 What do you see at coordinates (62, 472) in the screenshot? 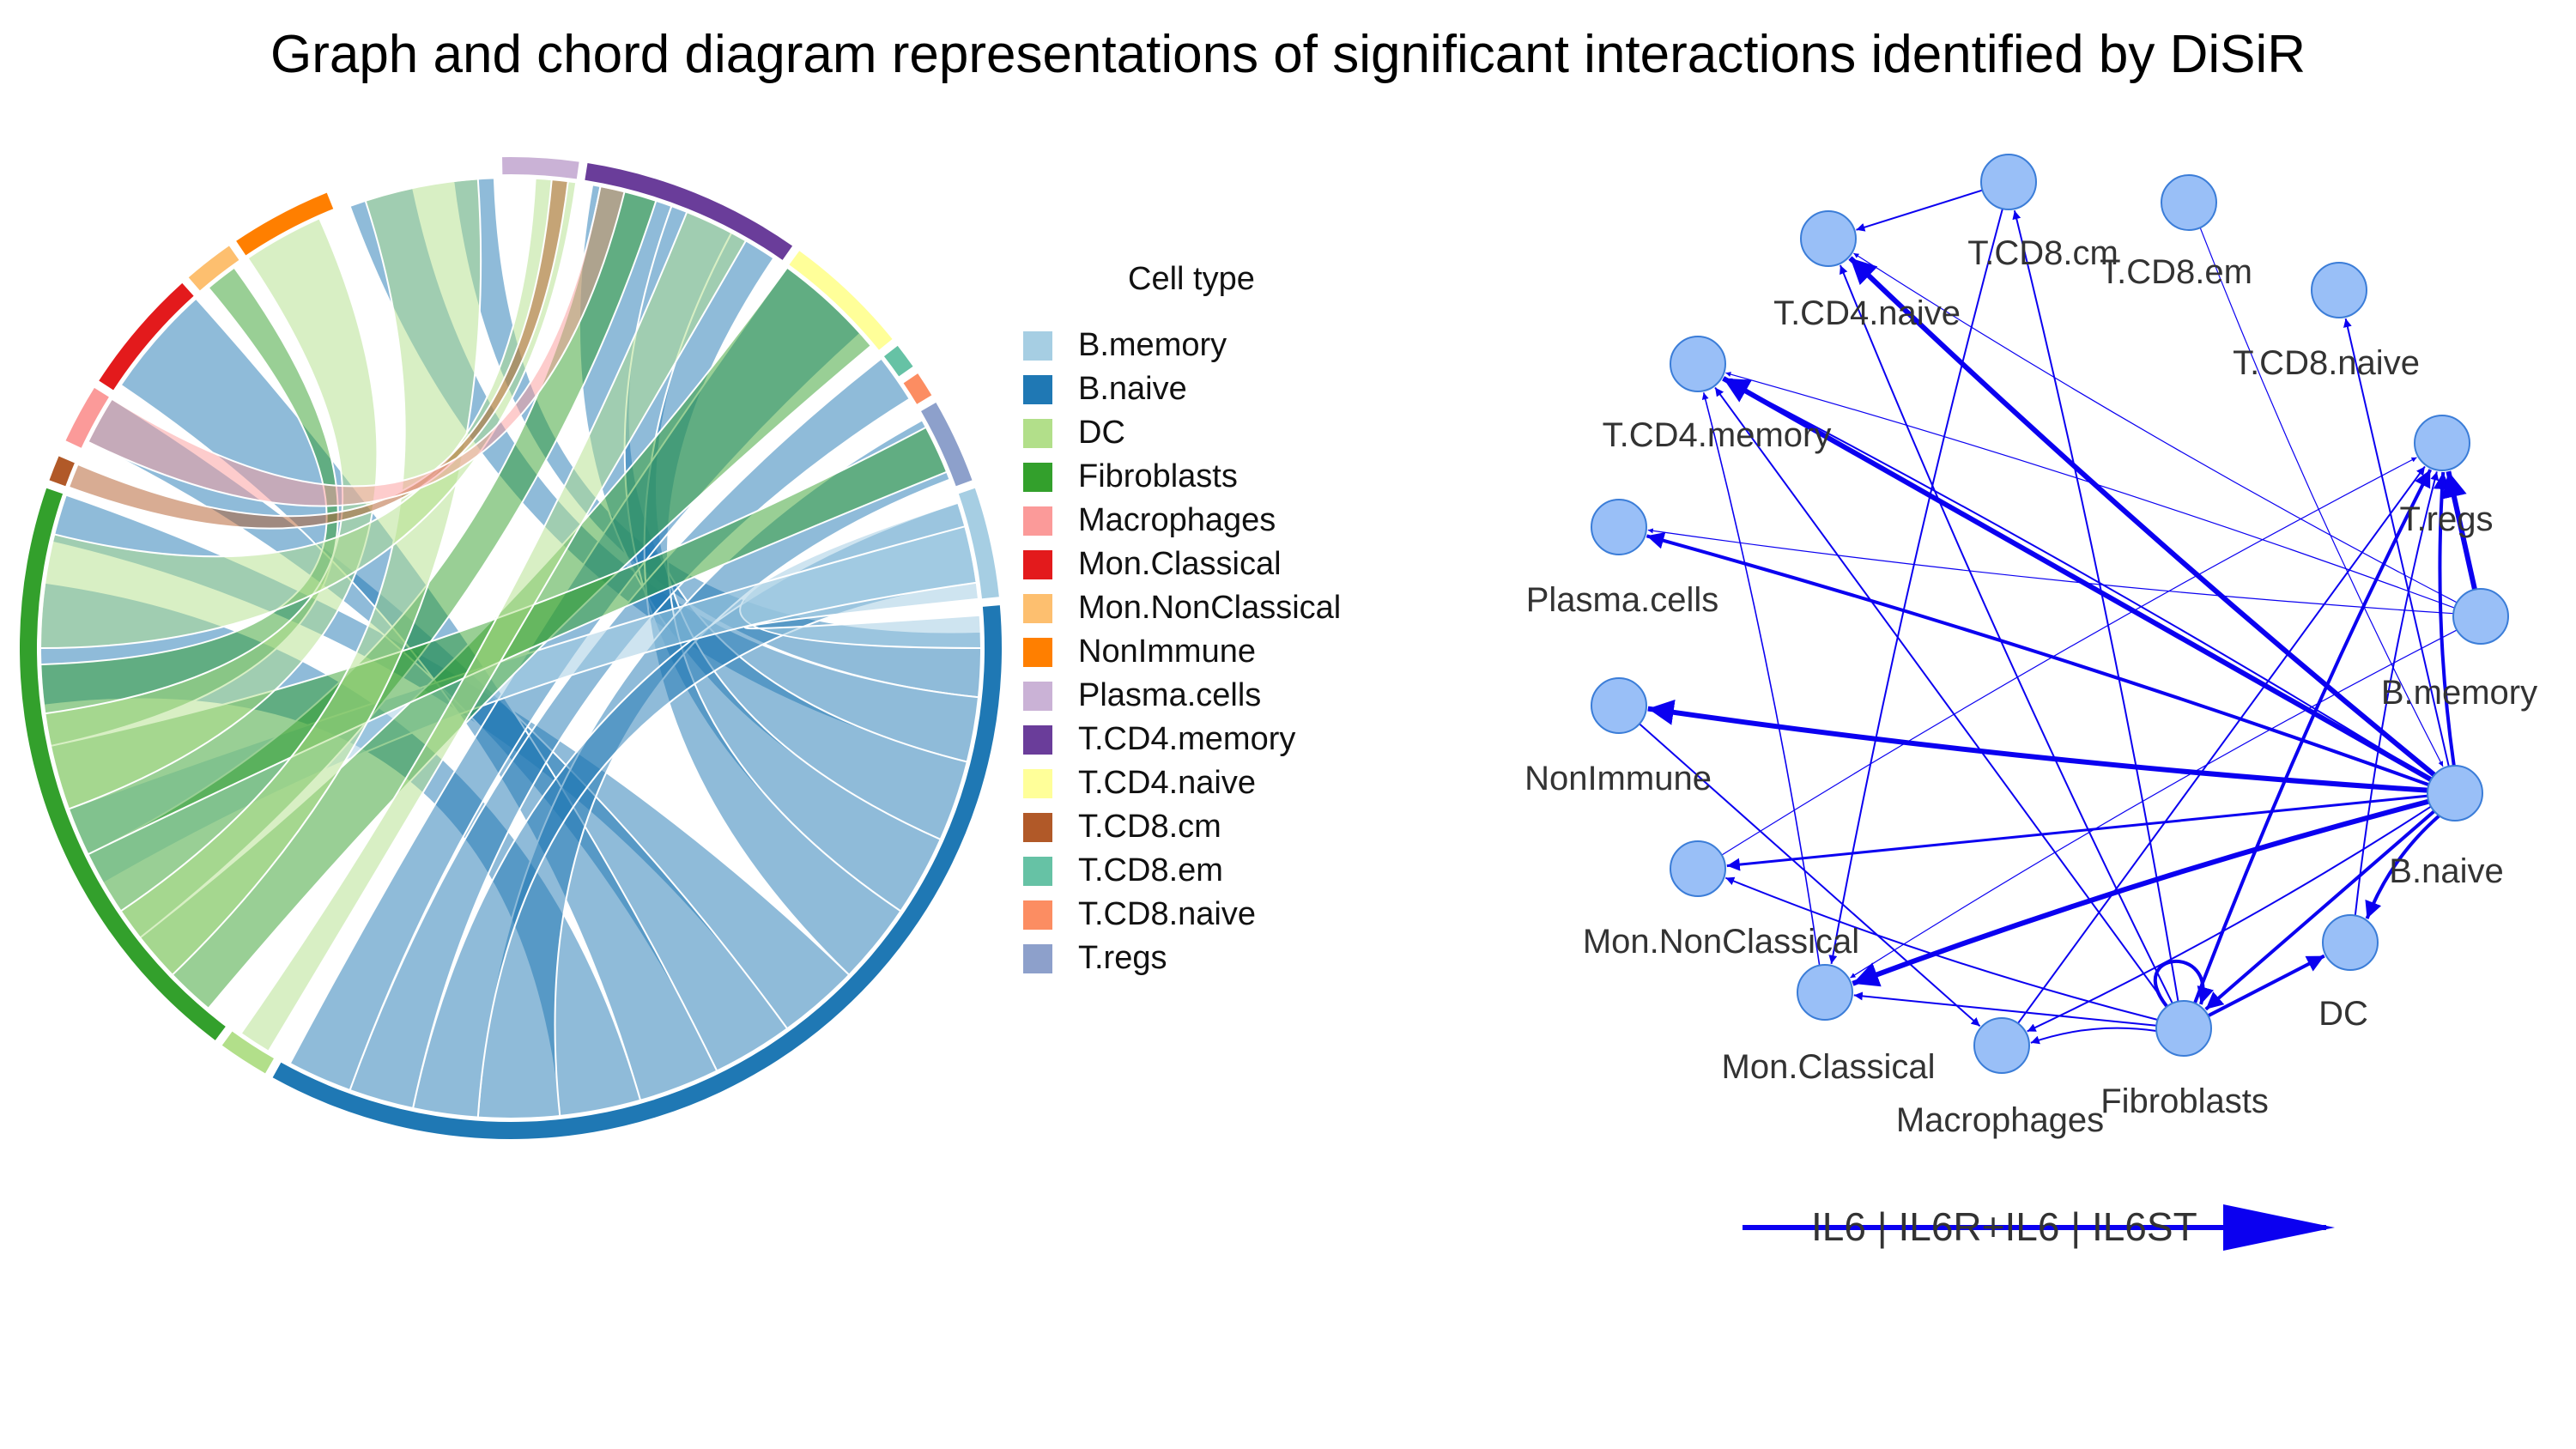
I see `chord-sector-t-cd8-cm` at bounding box center [62, 472].